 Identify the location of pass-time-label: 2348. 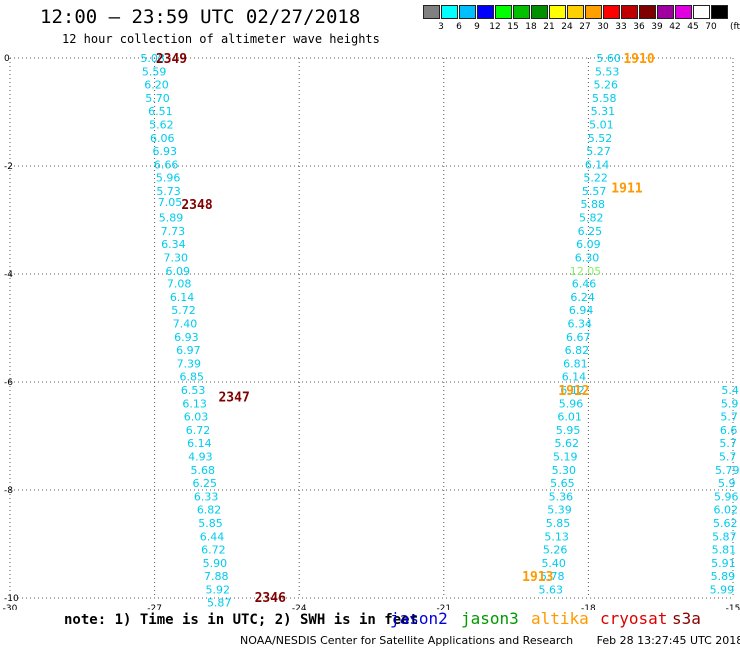
(196, 205).